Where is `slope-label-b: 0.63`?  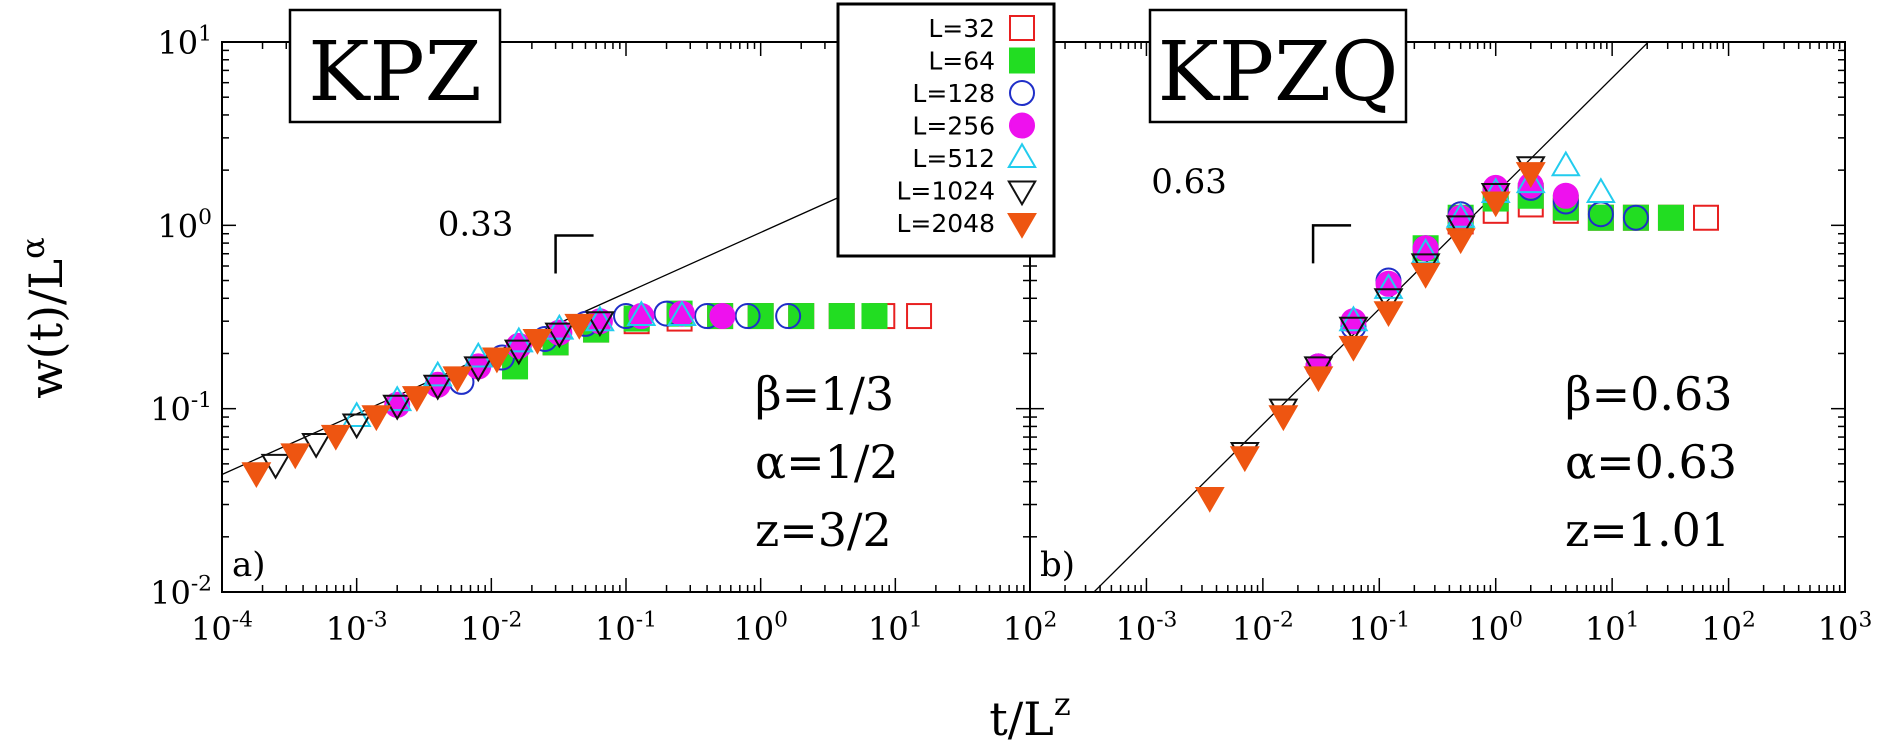 slope-label-b: 0.63 is located at coordinates (1189, 182).